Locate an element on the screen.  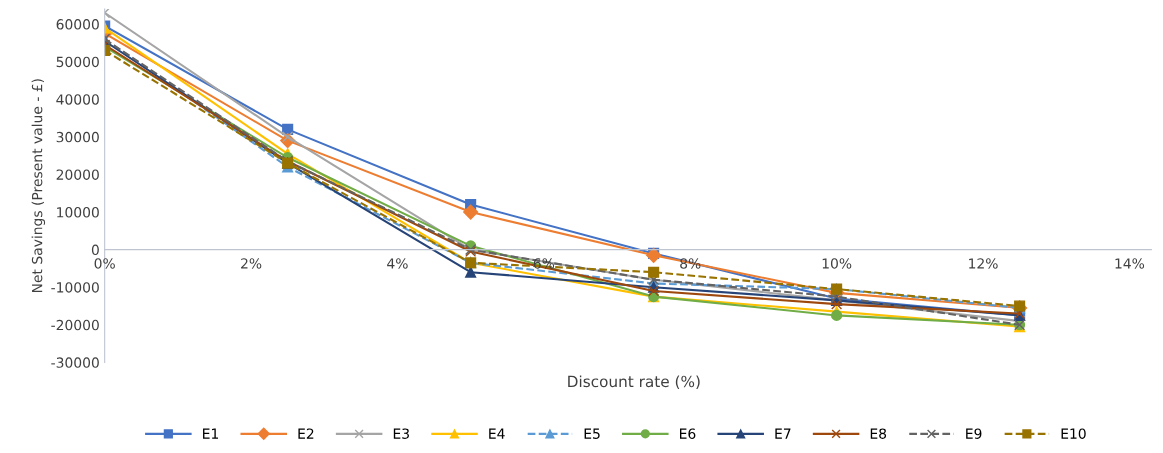
y-tick-label: 30000 is located at coordinates (77, 137).